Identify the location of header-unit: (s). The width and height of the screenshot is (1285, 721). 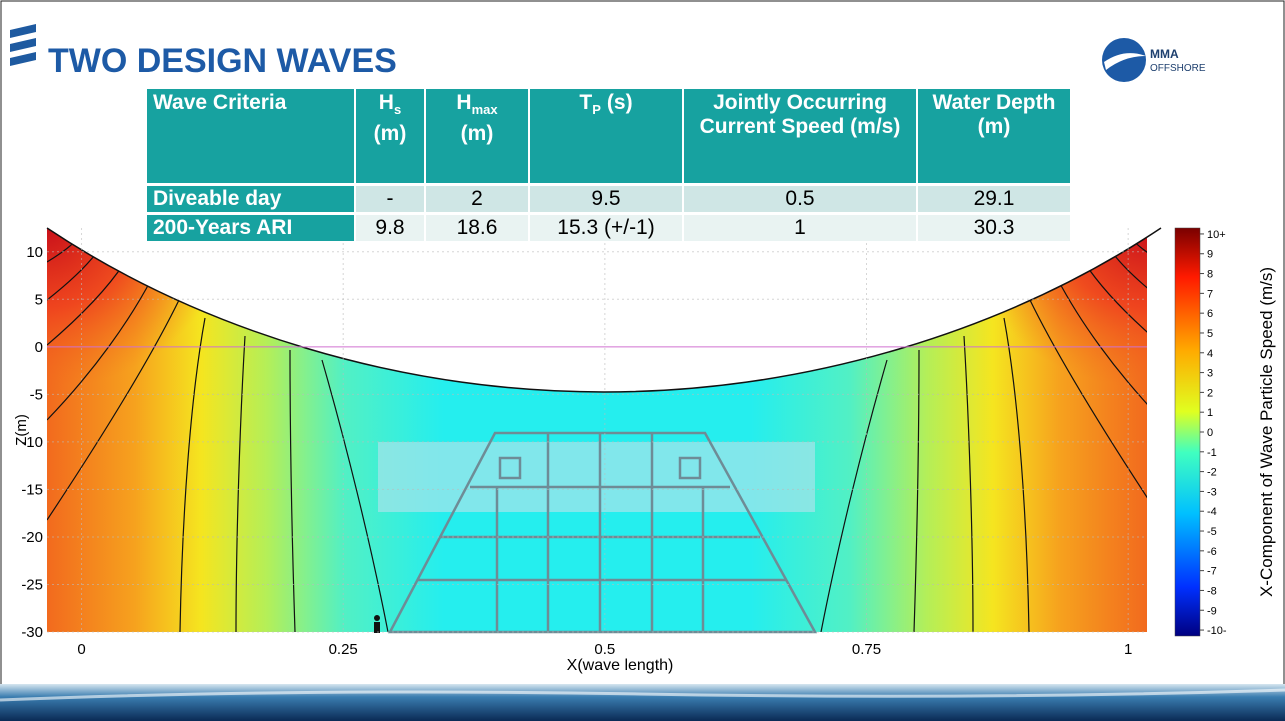
(619, 102).